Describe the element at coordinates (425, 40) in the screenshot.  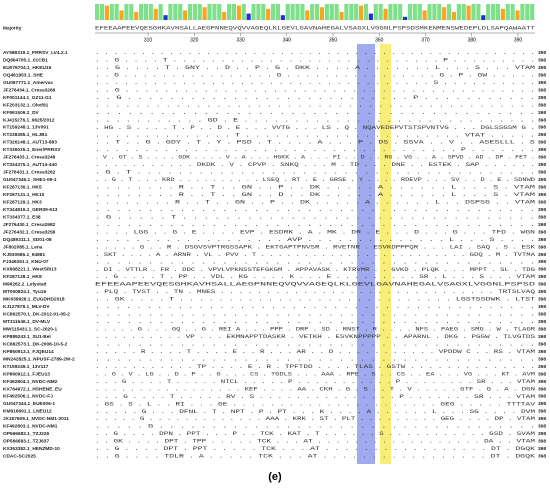
I see `ruler-label: 370` at that location.